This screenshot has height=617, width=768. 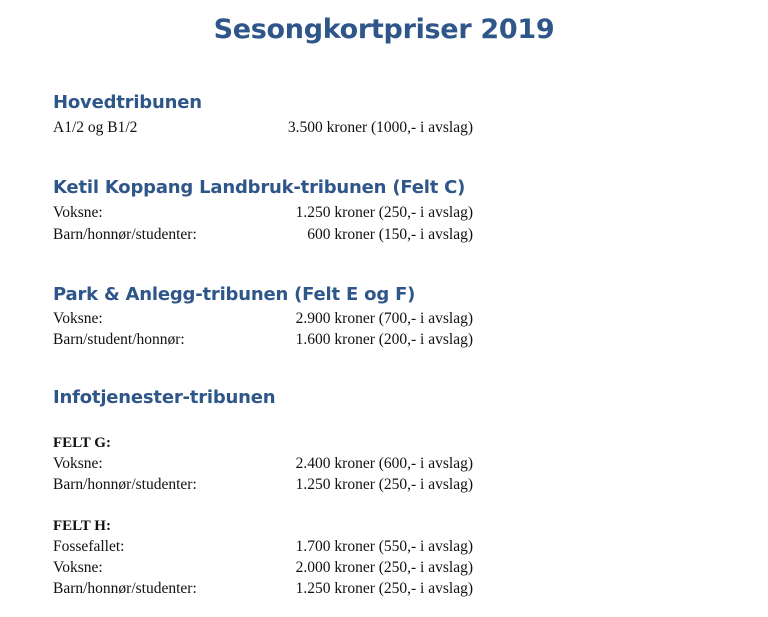 What do you see at coordinates (384, 29) in the screenshot?
I see `page-title: Sesongkortpriser 2019` at bounding box center [384, 29].